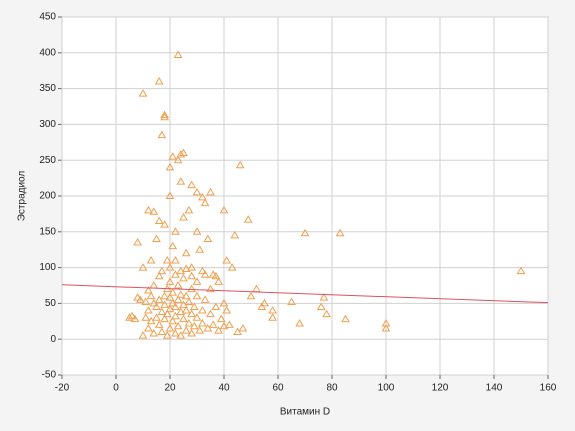  Describe the element at coordinates (47, 124) in the screenshot. I see `y-tick-label: 300` at that location.